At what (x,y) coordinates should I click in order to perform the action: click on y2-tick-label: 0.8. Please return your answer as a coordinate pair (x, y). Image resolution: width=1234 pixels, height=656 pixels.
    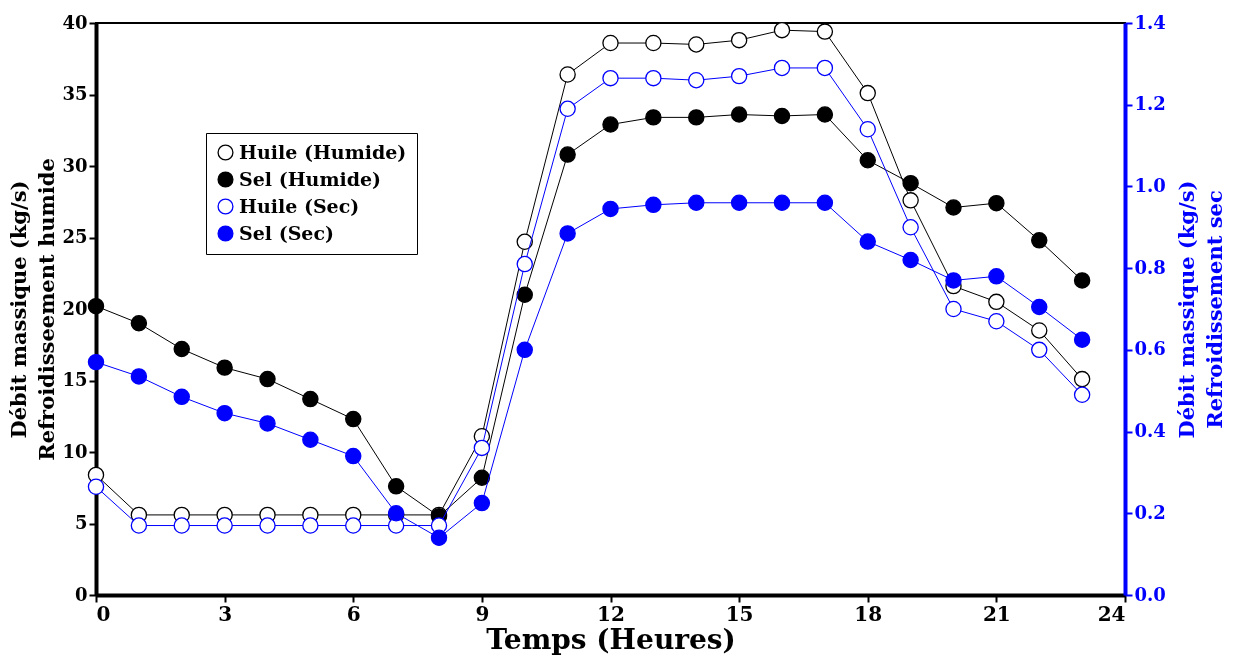
    Looking at the image, I should click on (1150, 267).